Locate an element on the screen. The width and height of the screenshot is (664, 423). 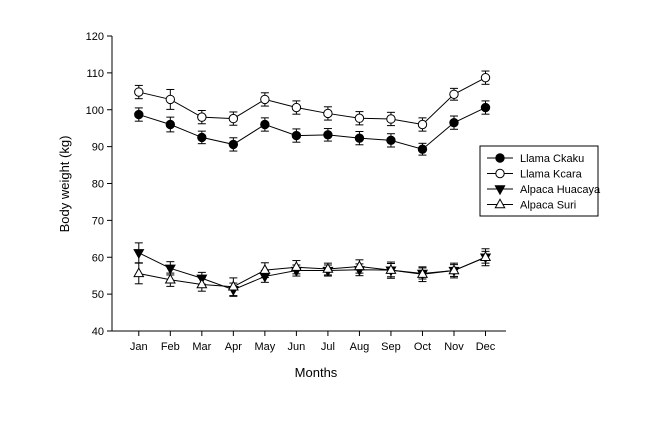
x-tick-label: Nov is located at coordinates (454, 347).